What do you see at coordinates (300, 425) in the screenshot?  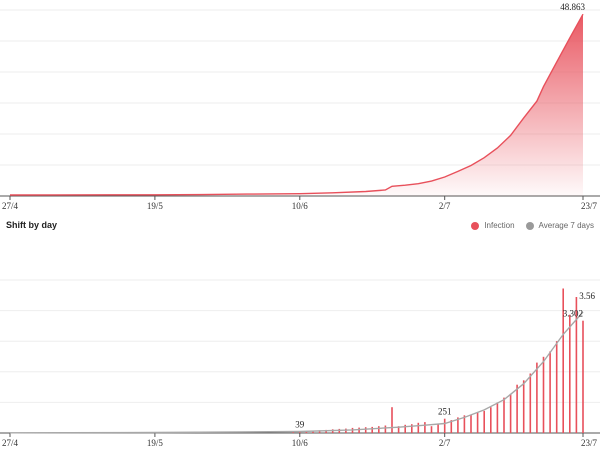 I see `daily-value-label: 39` at bounding box center [300, 425].